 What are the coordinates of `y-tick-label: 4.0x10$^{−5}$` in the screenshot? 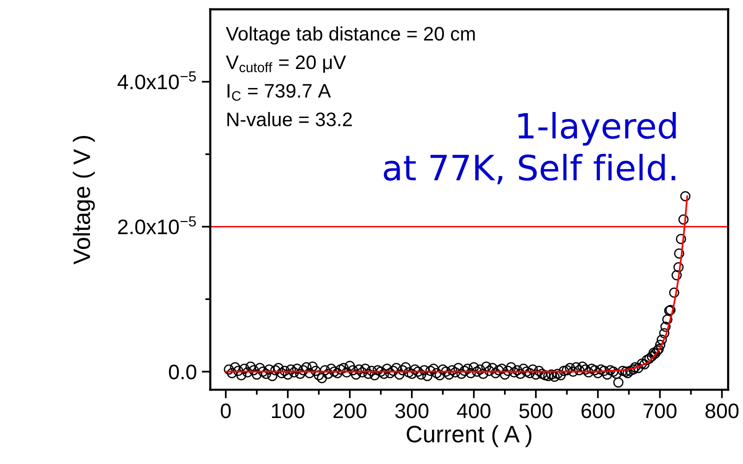 It's located at (157, 80).